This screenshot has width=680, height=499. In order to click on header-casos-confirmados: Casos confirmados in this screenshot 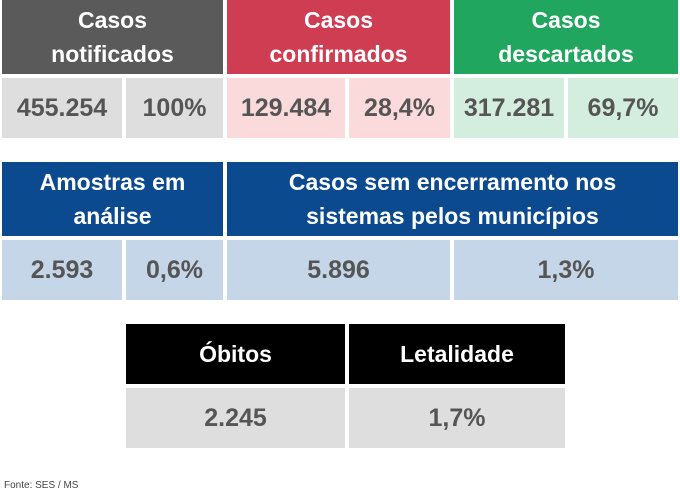, I will do `click(338, 37)`.